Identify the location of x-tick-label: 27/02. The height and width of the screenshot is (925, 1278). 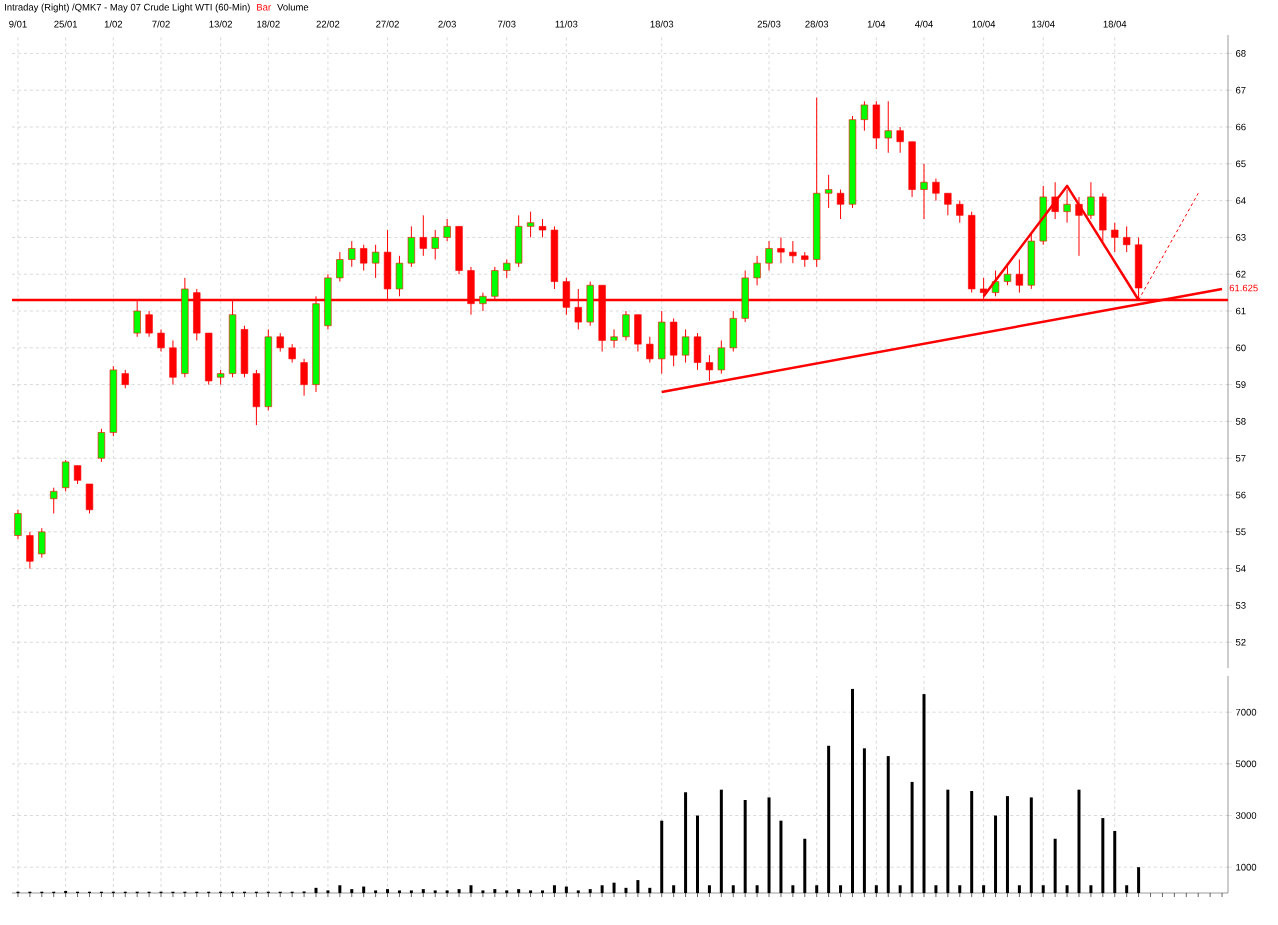
(387, 24).